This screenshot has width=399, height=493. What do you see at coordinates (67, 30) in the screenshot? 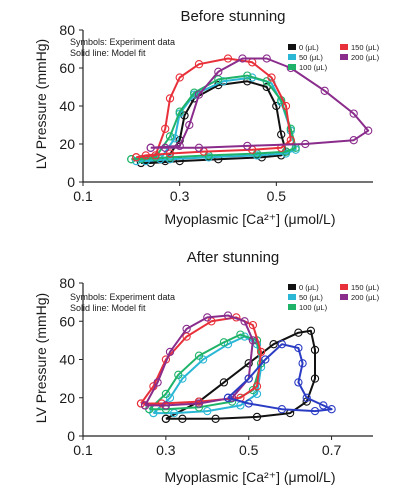
I see `y-tick-label: 80` at bounding box center [67, 30].